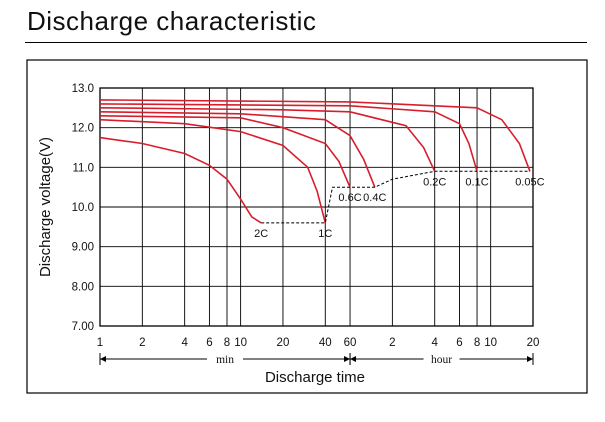  Describe the element at coordinates (172, 21) in the screenshot. I see `page-title: Discharge characteristic` at that location.